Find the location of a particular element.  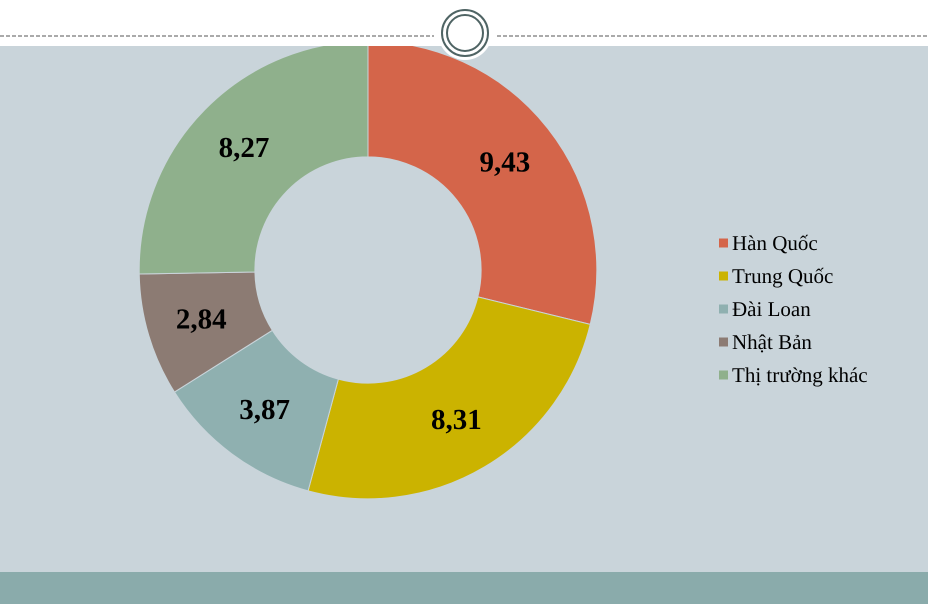

data-label: 9,43 is located at coordinates (504, 162).